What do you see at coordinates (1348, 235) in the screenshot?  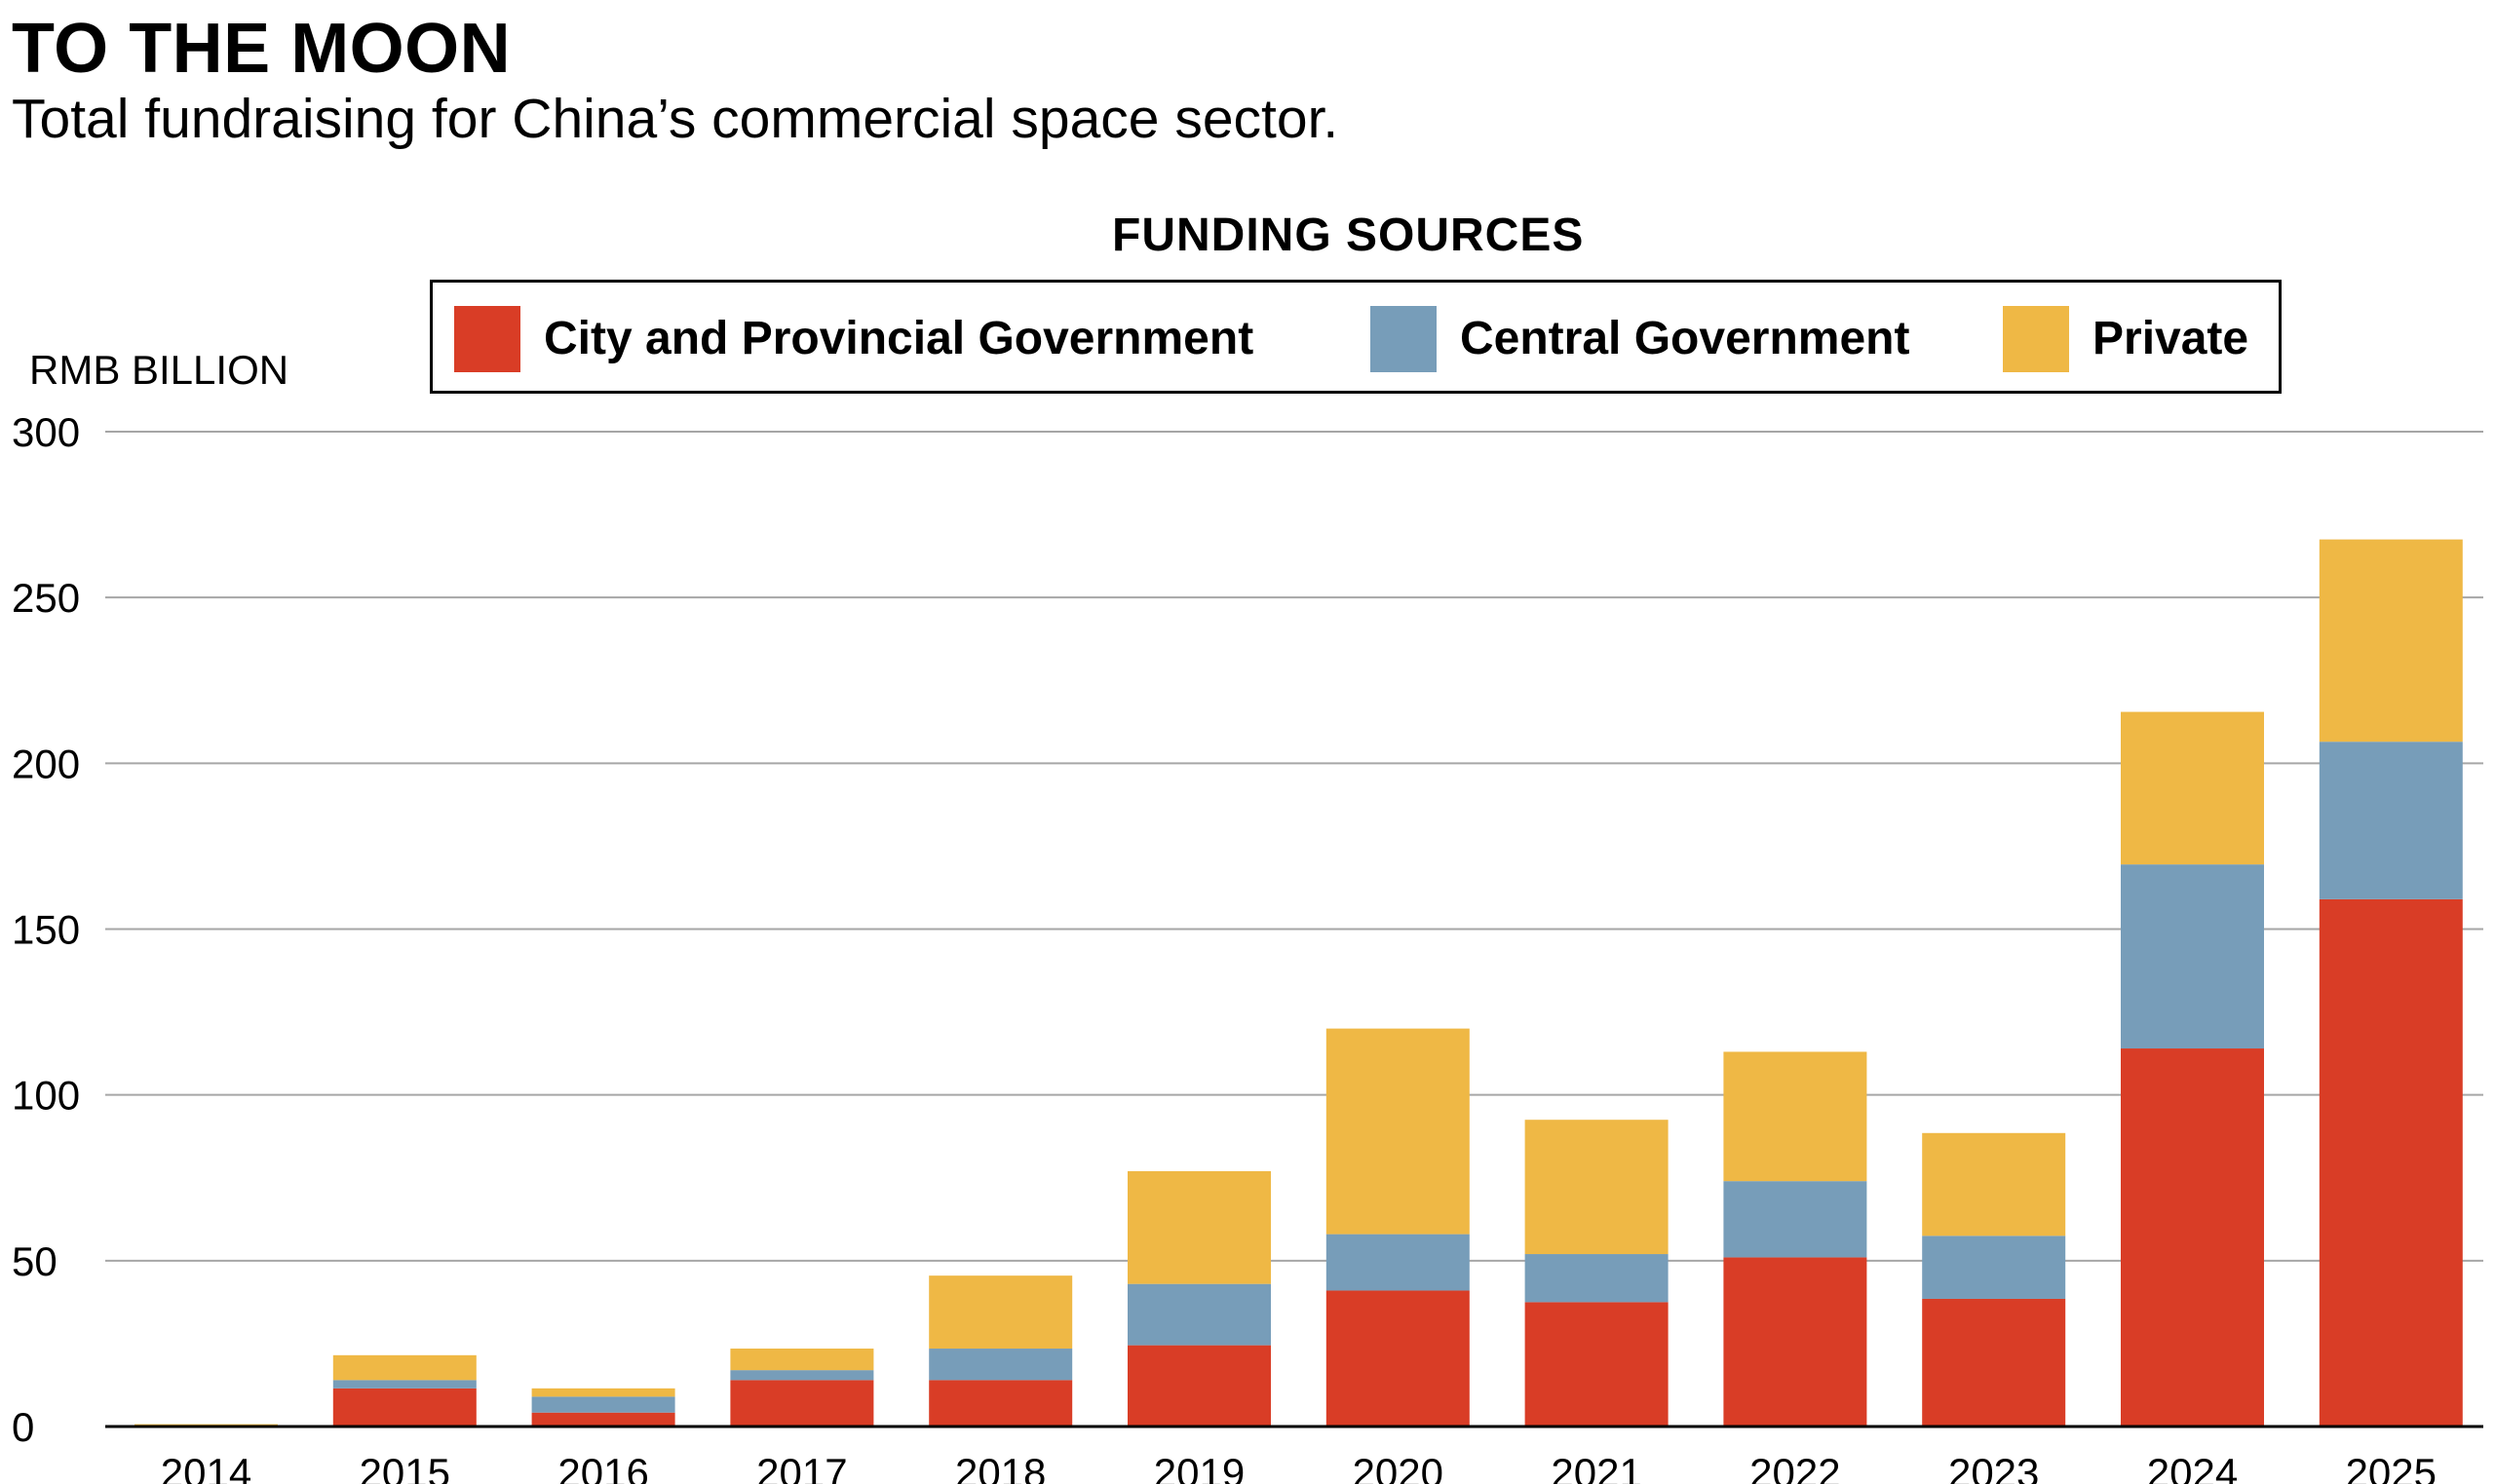 I see `legend-title: FUNDING SOURCES` at bounding box center [1348, 235].